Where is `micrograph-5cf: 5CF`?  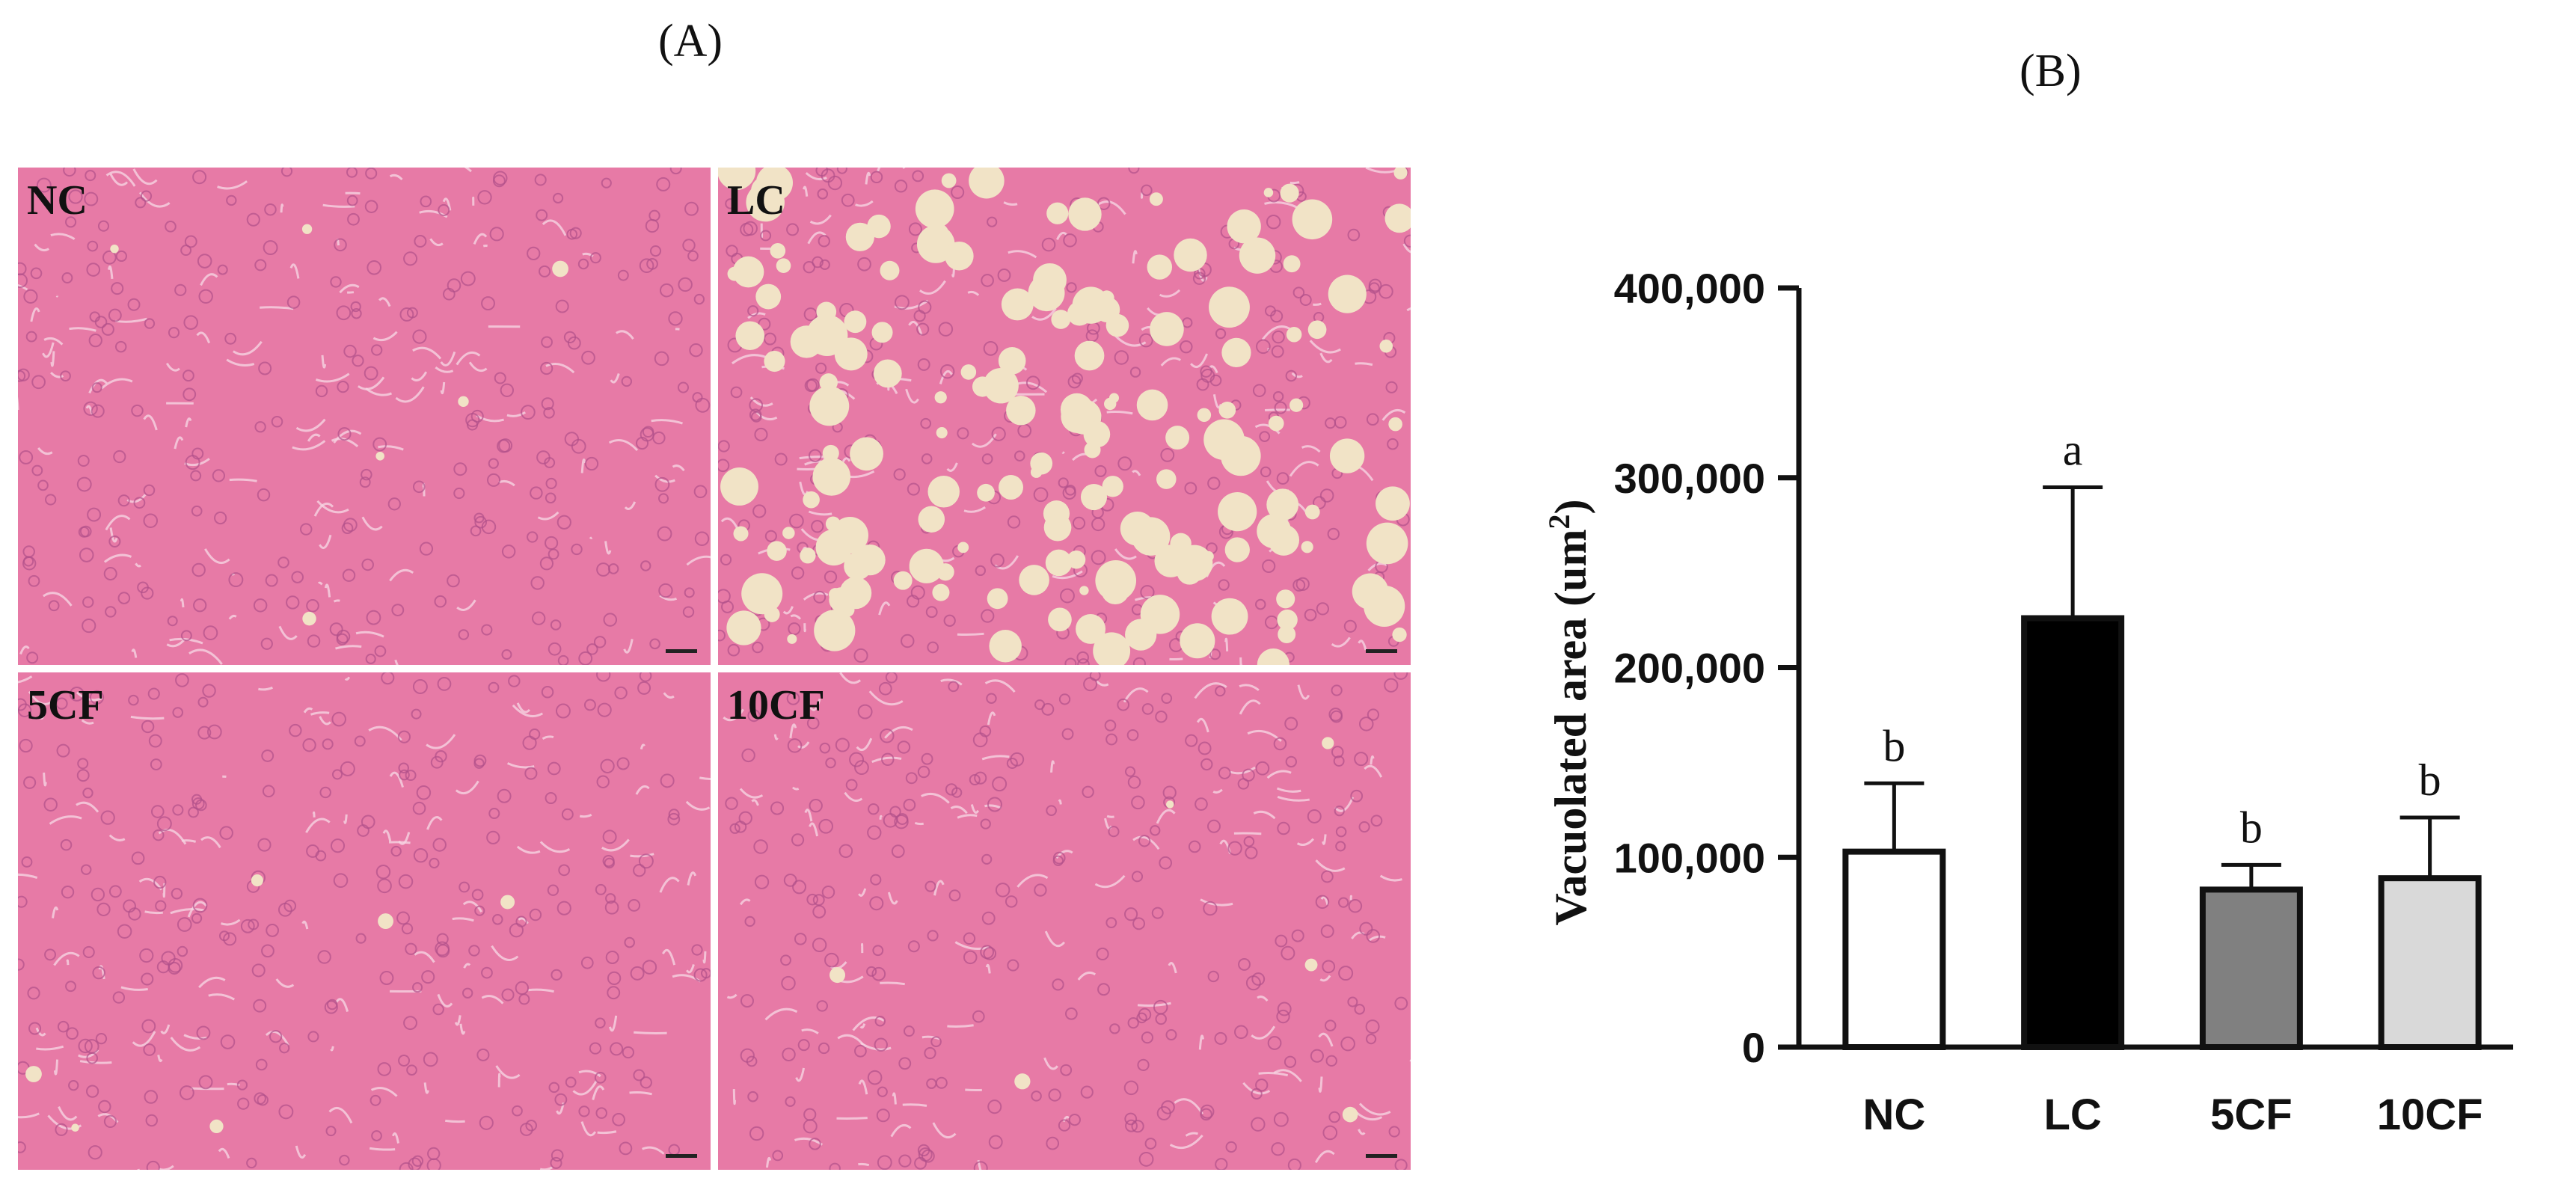
micrograph-5cf: 5CF is located at coordinates (364, 921).